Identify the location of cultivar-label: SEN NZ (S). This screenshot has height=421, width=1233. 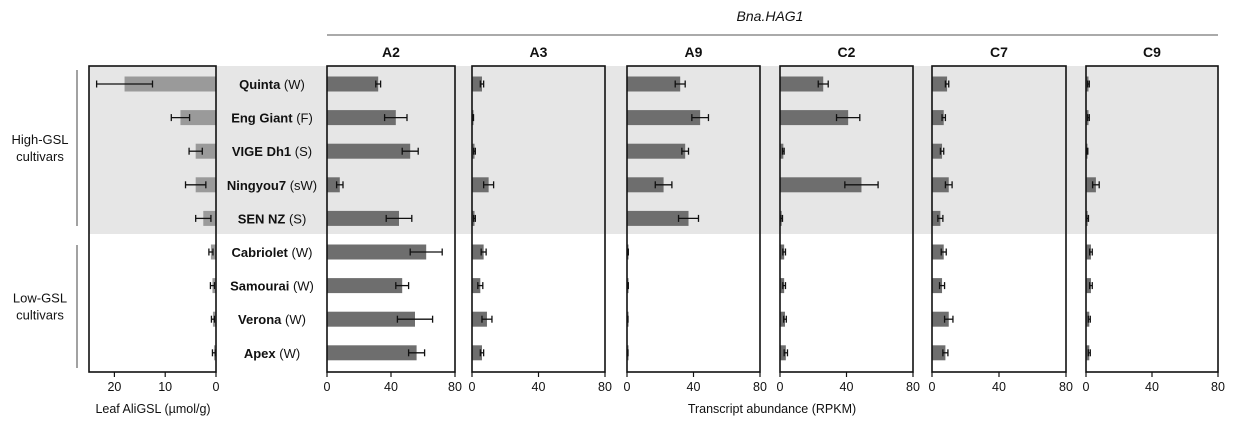
(272, 218).